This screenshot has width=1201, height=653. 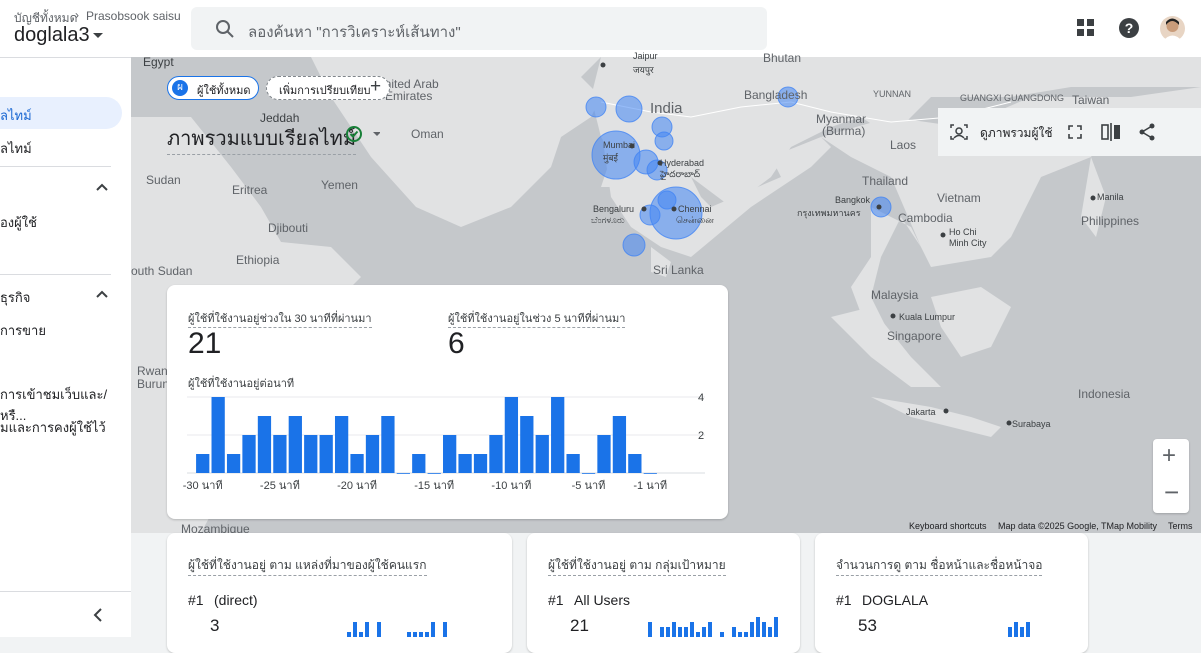 I want to click on map-label: Jeddah, so click(x=280, y=118).